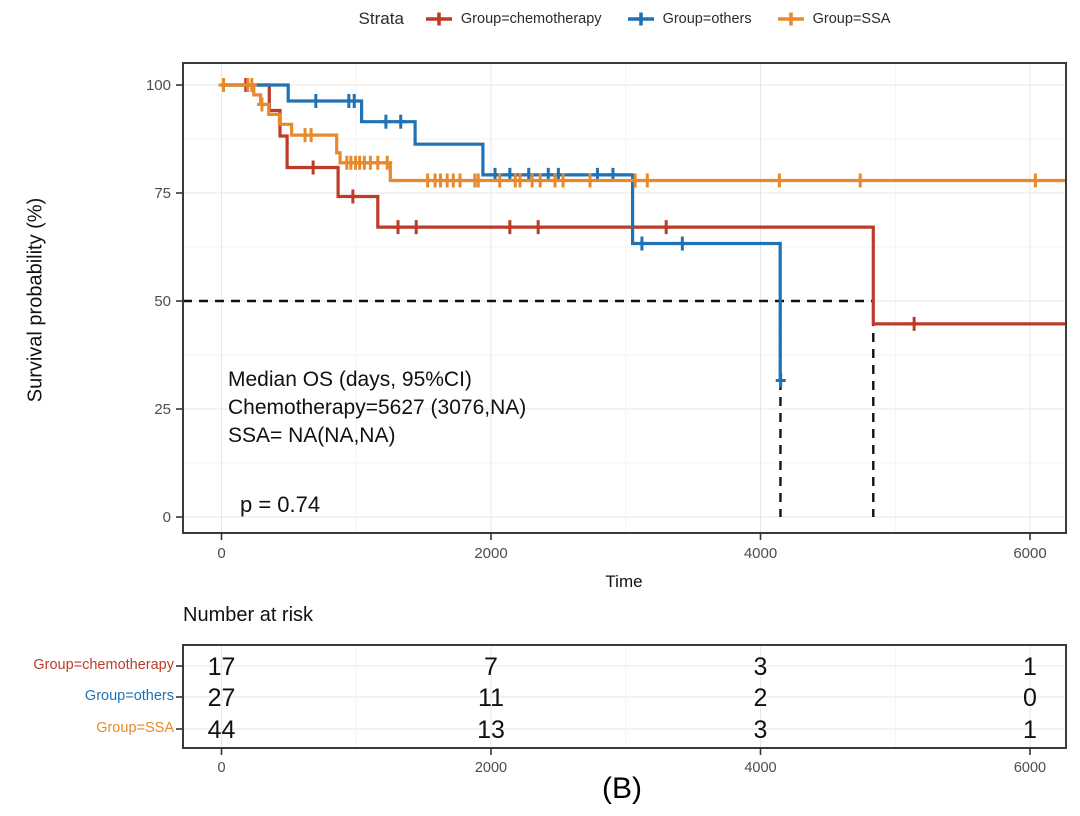 The width and height of the screenshot is (1080, 816). I want to click on legend-item-chemotherapy: Group=chemotherapy, so click(513, 19).